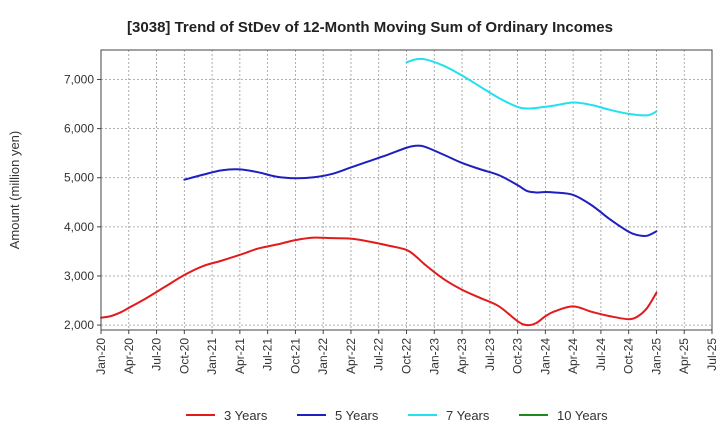 The height and width of the screenshot is (445, 720). I want to click on legend-label-3-years: 3 Years, so click(246, 415).